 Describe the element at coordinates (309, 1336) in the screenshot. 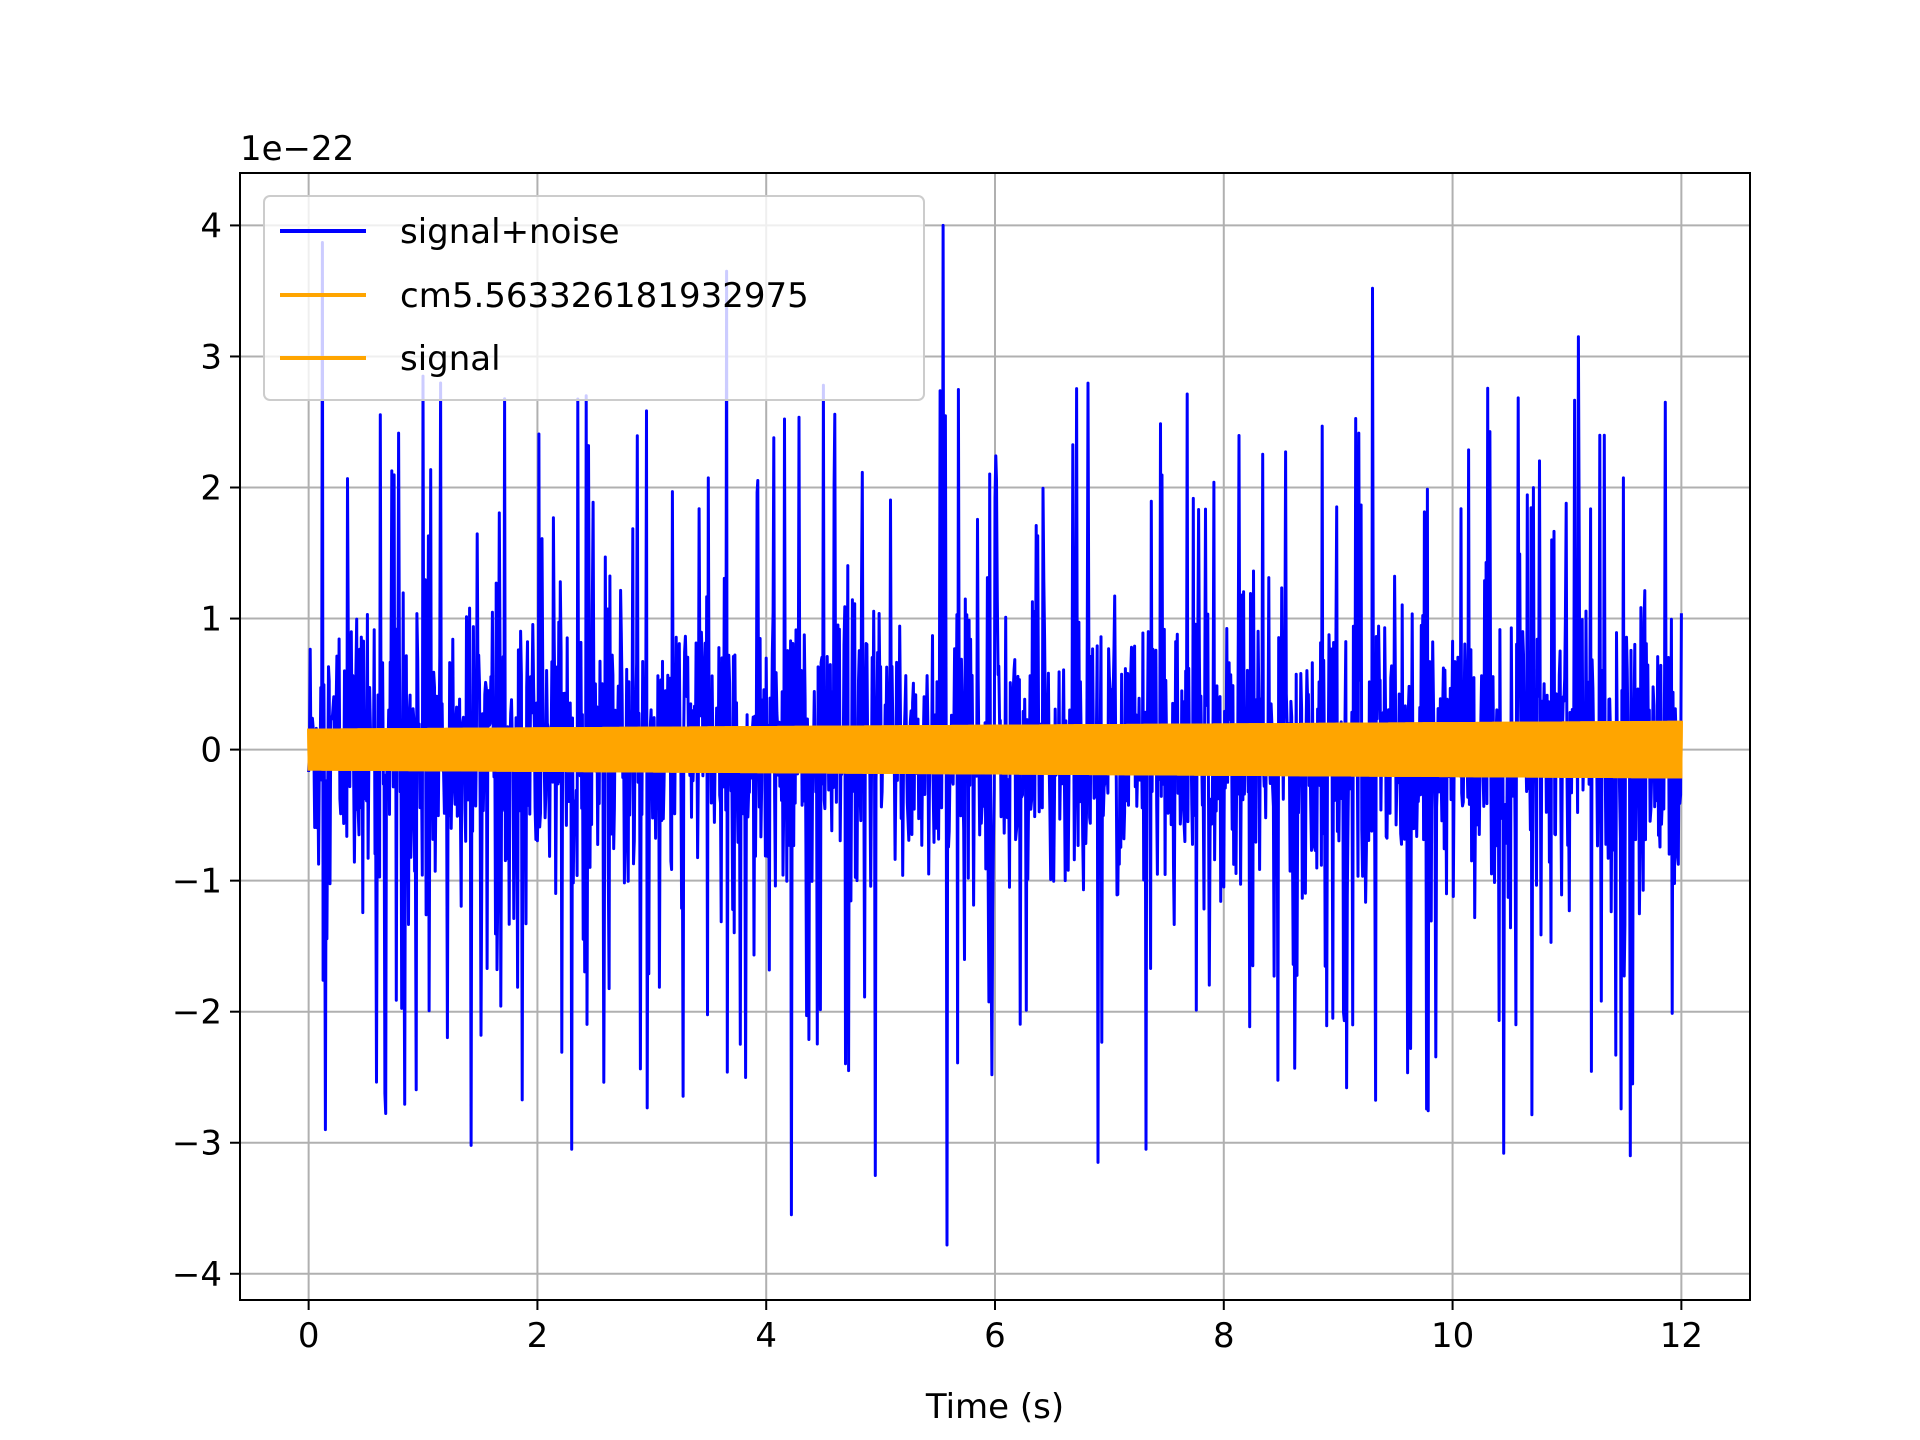

I see `x-tick-label: 0` at that location.